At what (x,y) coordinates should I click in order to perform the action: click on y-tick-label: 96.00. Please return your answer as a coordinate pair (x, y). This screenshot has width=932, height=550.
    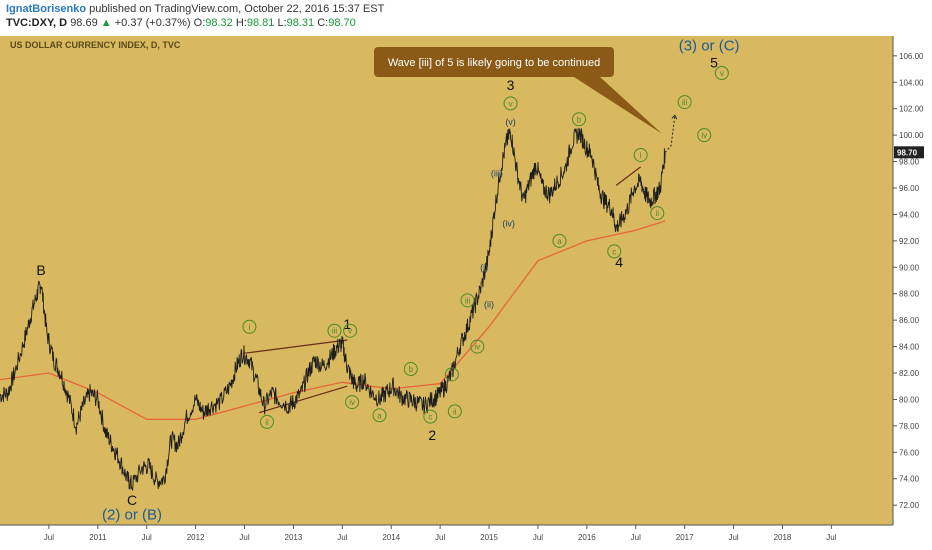
    Looking at the image, I should click on (909, 188).